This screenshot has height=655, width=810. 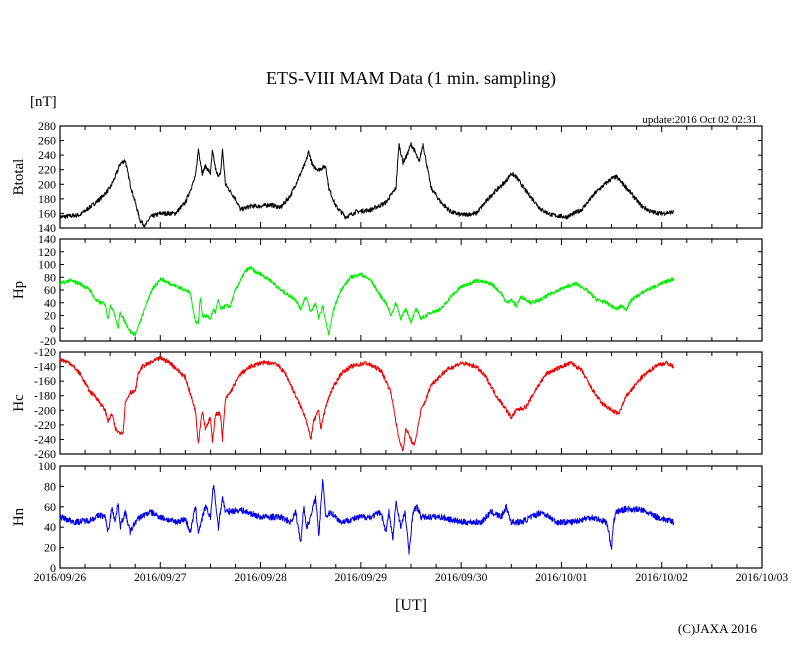 I want to click on panel-label: Btotal, so click(x=19, y=177).